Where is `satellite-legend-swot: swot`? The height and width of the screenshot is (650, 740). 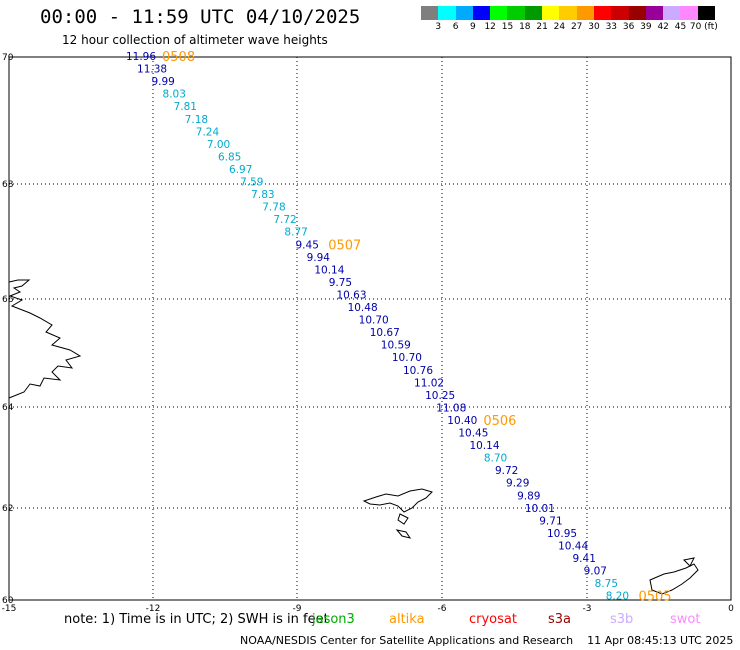
satellite-legend-swot: swot is located at coordinates (685, 619).